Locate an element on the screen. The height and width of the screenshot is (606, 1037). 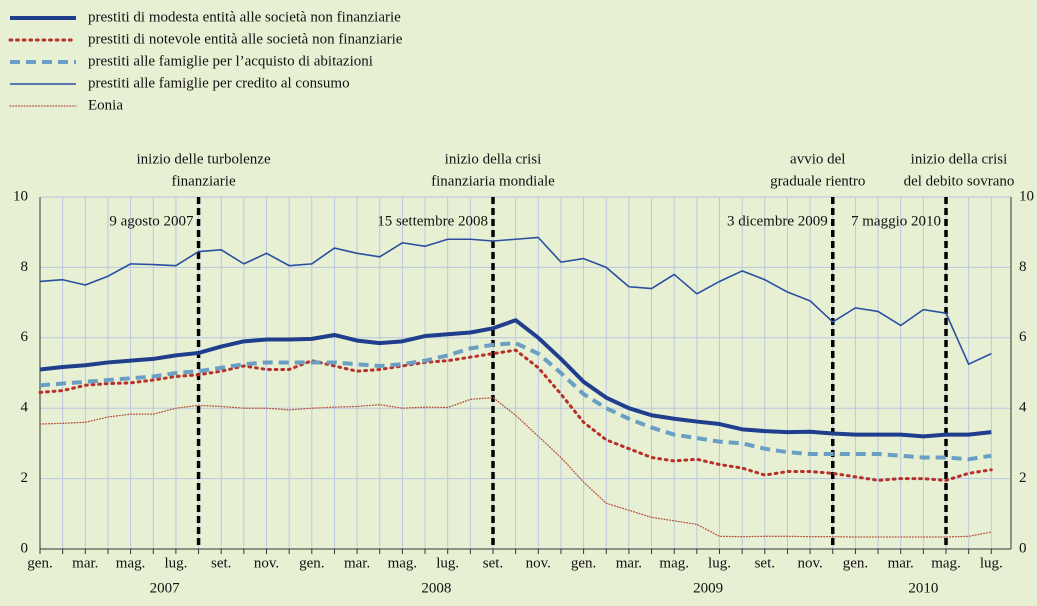
y2-tick-label: 6 is located at coordinates (1023, 337).